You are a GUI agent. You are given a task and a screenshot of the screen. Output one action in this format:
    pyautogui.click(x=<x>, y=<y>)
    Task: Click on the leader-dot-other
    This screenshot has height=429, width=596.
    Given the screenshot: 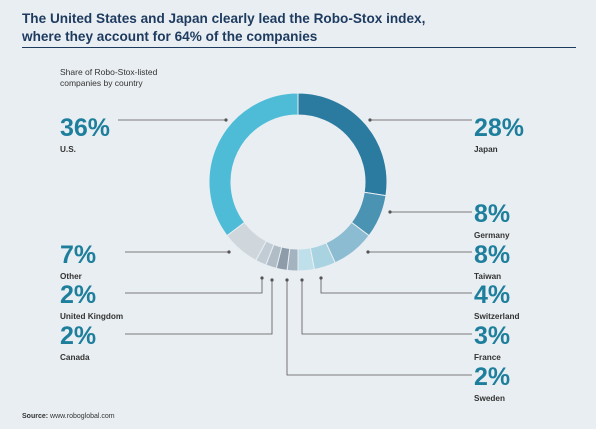 What is the action you would take?
    pyautogui.click(x=229, y=252)
    